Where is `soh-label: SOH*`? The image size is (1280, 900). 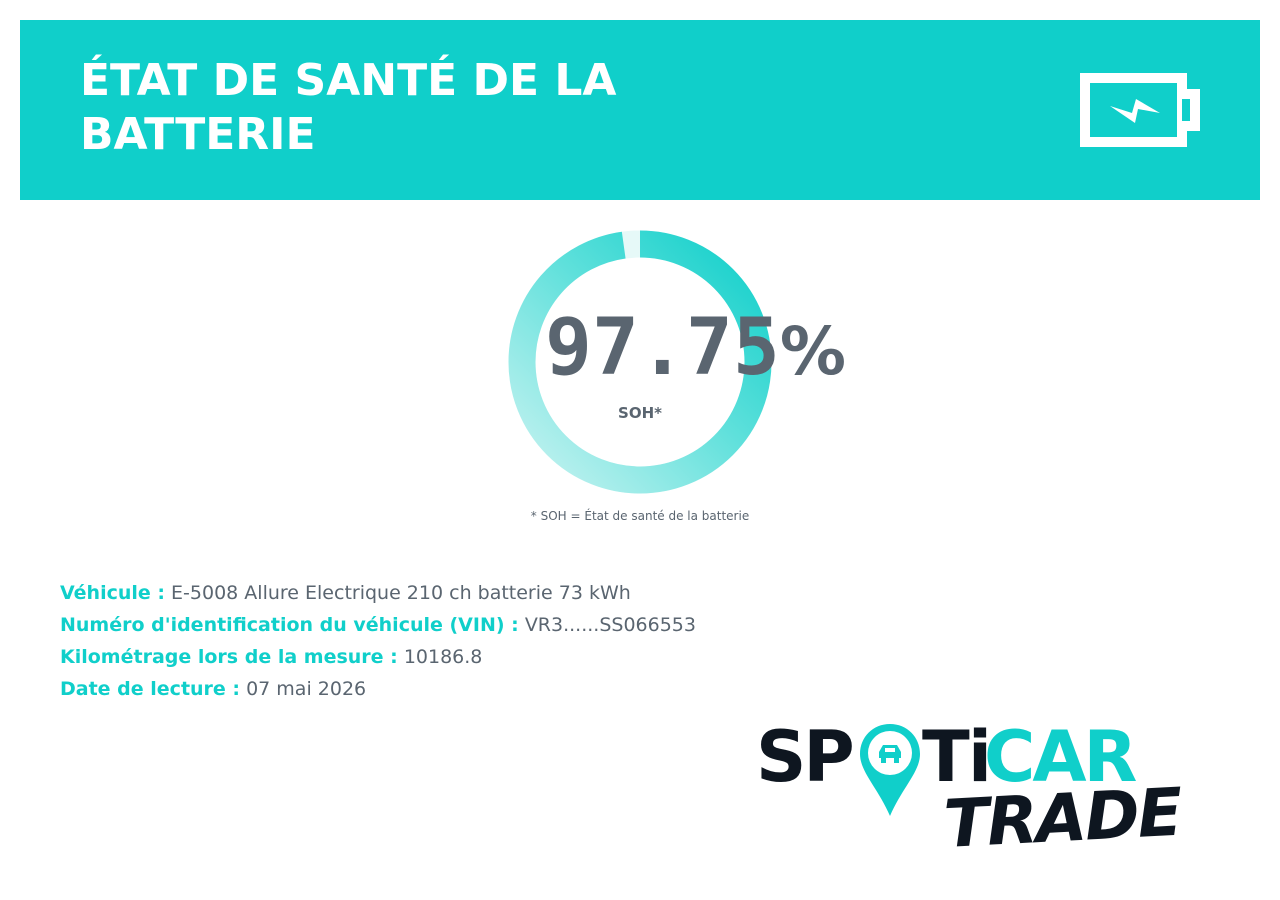
soh-label: SOH* is located at coordinates (640, 413).